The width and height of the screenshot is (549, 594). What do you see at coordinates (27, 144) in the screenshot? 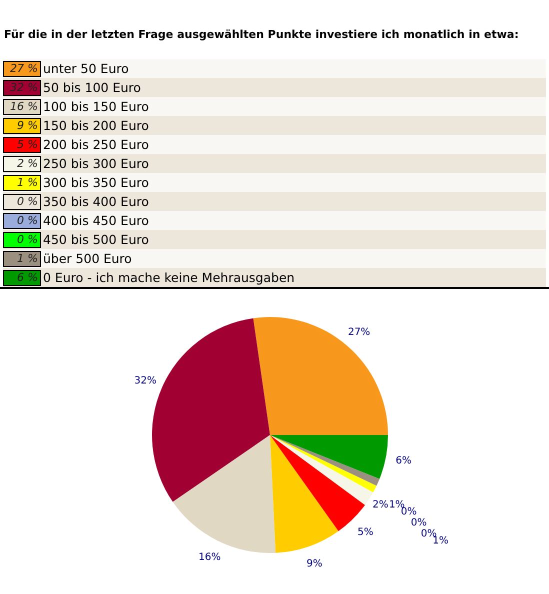
I see `text: 5 %` at bounding box center [27, 144].